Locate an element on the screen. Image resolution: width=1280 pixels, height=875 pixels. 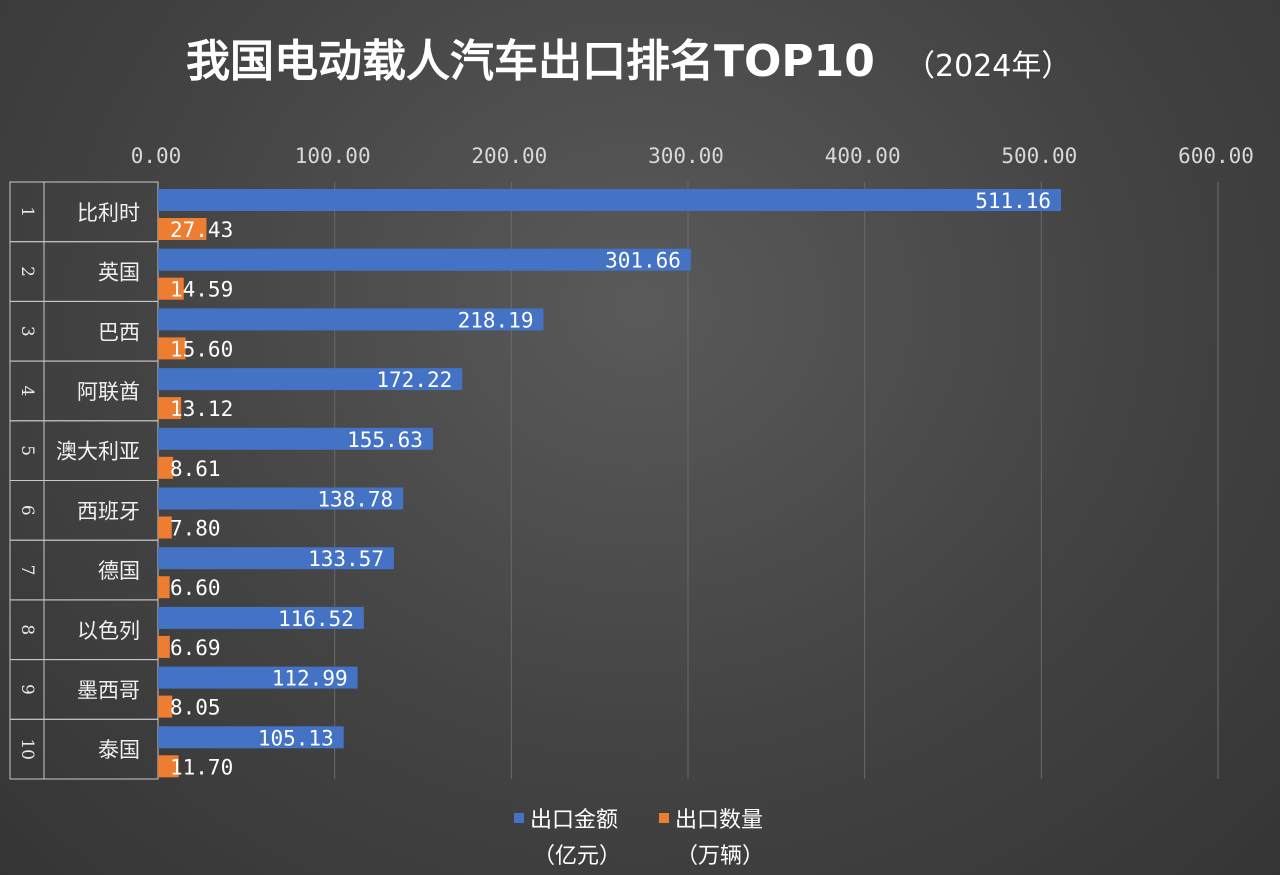
x-tick-label: 200.00 is located at coordinates (509, 156).